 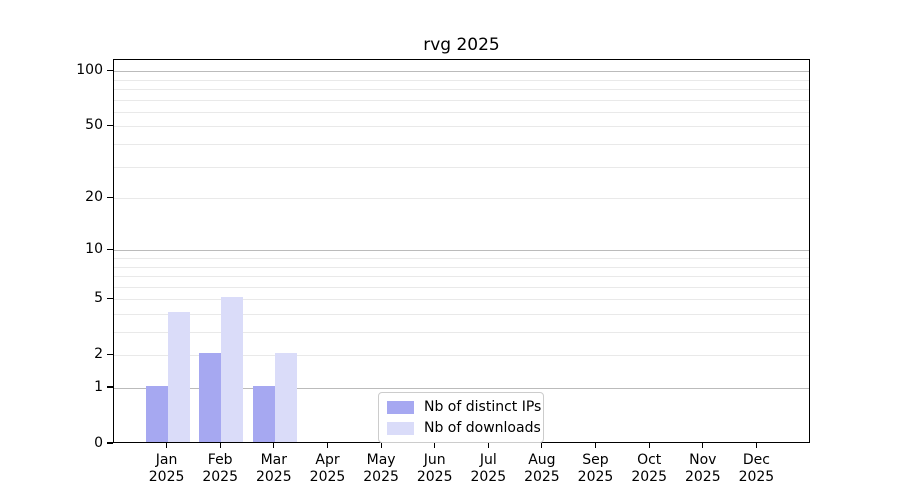 I want to click on chart-title: rvg 2025, so click(x=461, y=45).